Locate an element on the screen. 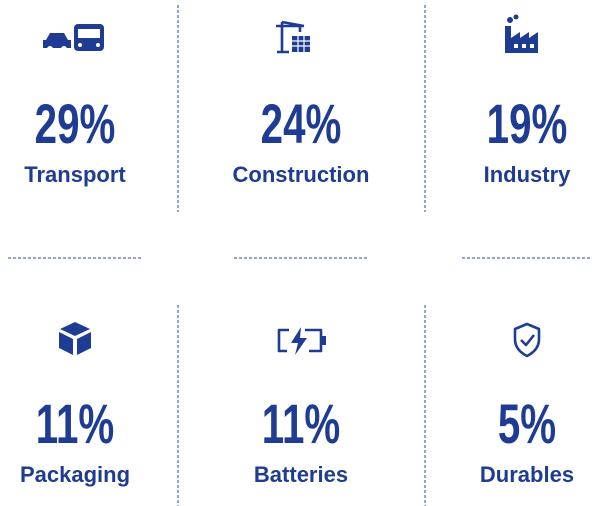 The image size is (593, 506). sector-label: Packaging is located at coordinates (75, 474).